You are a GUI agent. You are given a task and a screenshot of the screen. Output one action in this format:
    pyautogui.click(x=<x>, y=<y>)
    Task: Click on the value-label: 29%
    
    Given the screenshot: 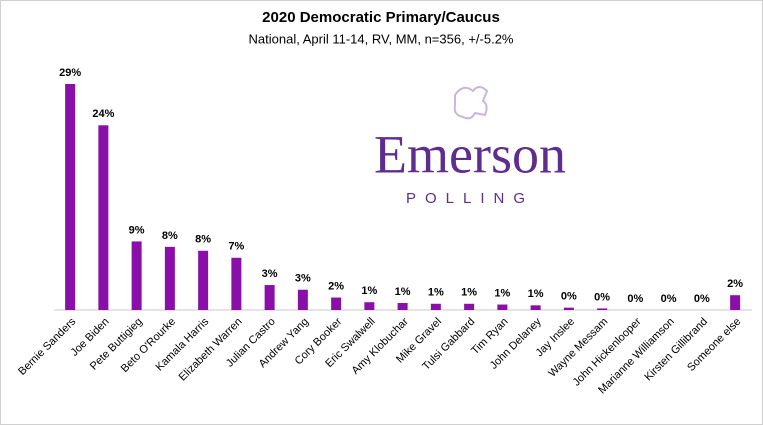 What is the action you would take?
    pyautogui.click(x=70, y=73)
    